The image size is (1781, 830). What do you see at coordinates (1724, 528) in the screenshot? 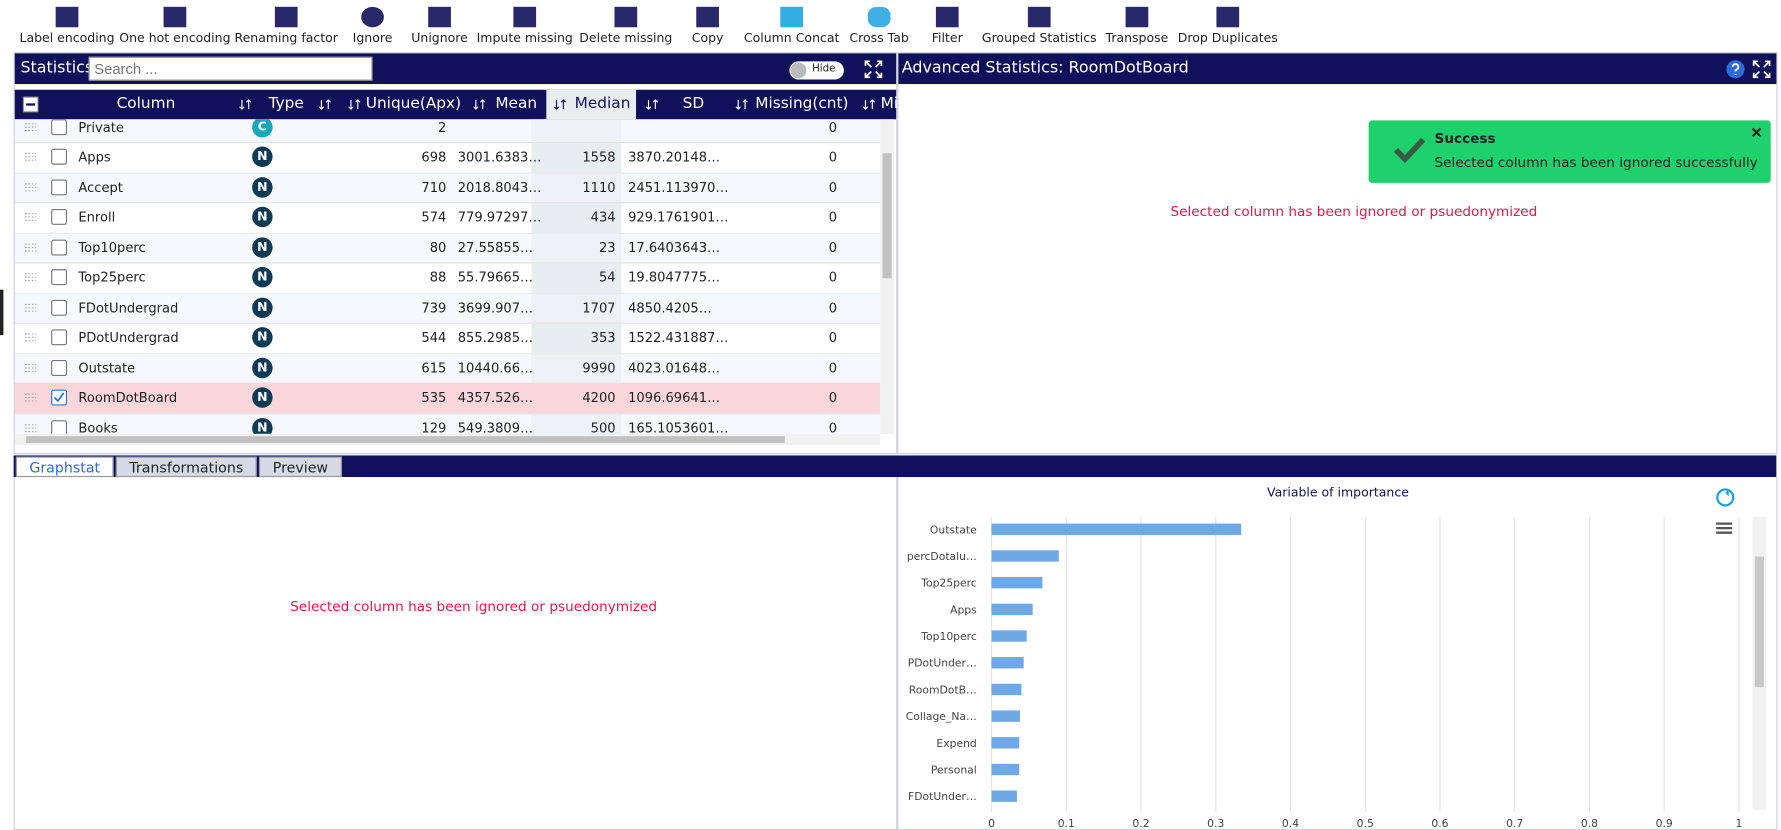
I see `menu-icon` at bounding box center [1724, 528].